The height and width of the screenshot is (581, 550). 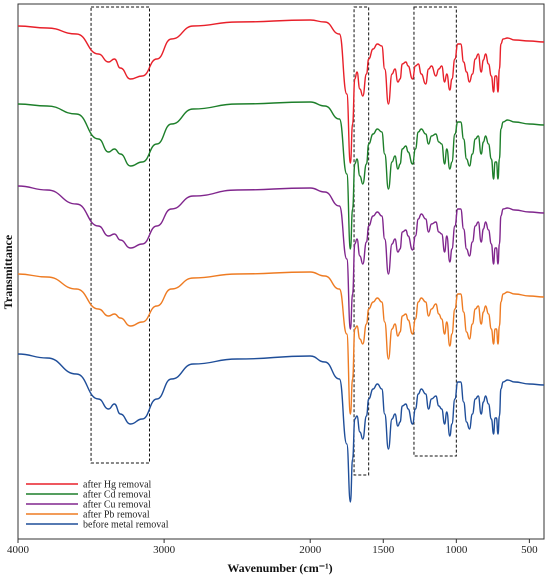 What do you see at coordinates (8, 271) in the screenshot?
I see `y-axis-title: Transmittance` at bounding box center [8, 271].